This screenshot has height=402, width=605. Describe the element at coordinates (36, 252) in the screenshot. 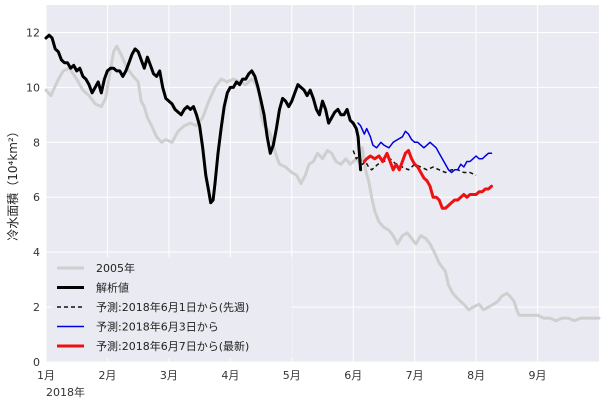

I see `y-tick-label: 4` at that location.